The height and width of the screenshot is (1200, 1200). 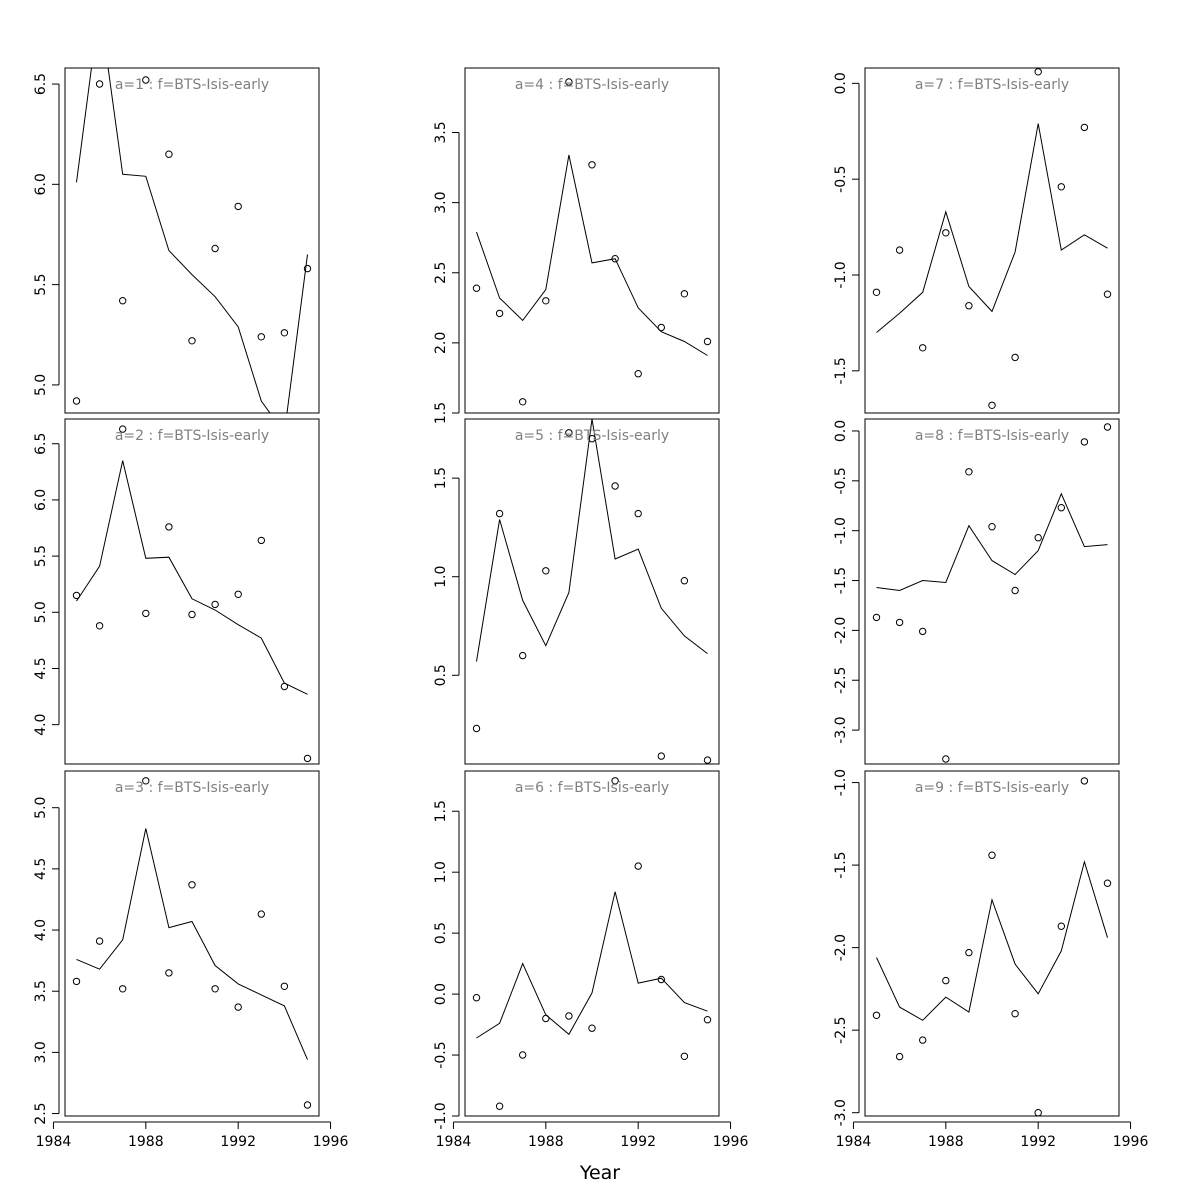 I want to click on y-tick-label: -1.0, so click(x=441, y=1115).